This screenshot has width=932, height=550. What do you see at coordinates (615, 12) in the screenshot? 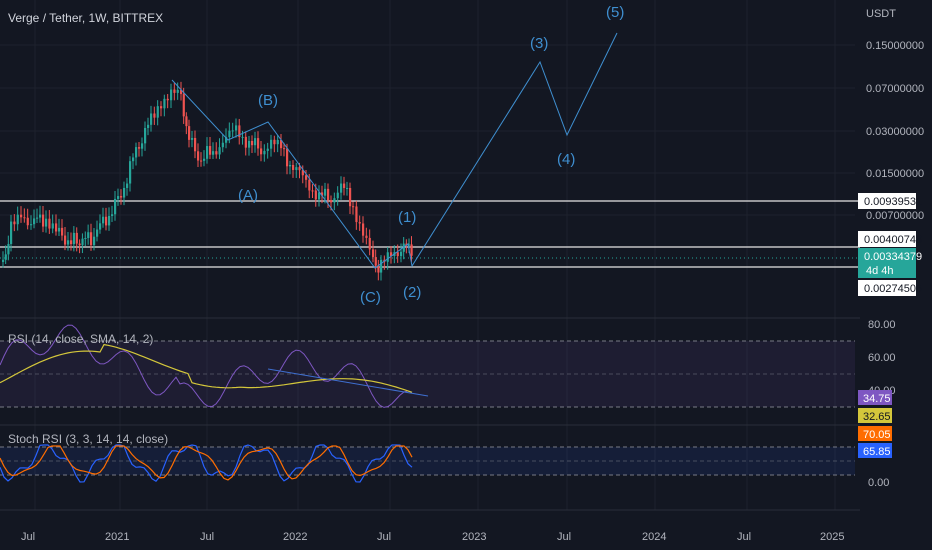
I see `wave-label-5: (5)` at bounding box center [615, 12].